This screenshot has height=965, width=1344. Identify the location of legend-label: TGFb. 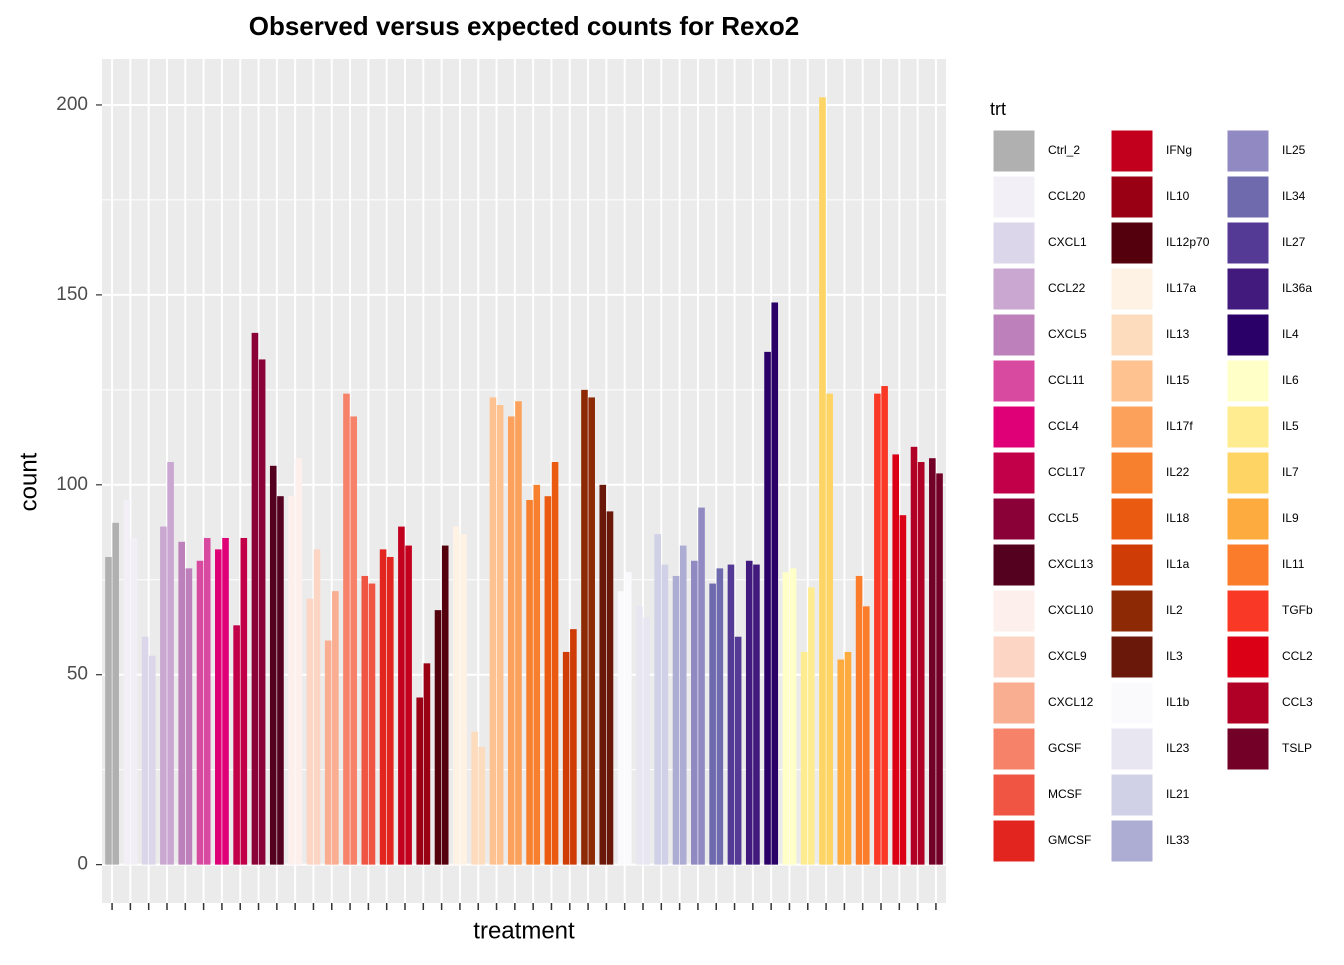
(1297, 610).